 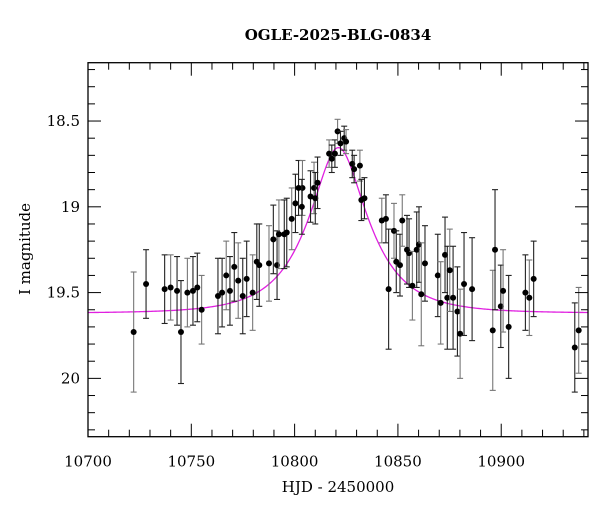 I want to click on x-tick-label: 10900, so click(x=501, y=462).